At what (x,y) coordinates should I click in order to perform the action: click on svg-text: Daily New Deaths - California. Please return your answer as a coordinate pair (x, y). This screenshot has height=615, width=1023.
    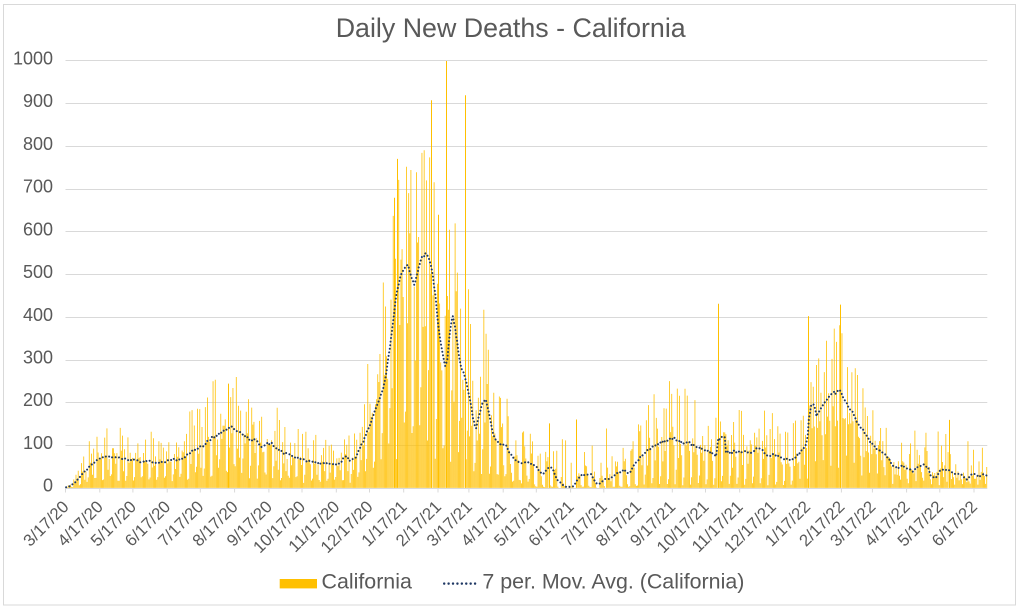
    Looking at the image, I should click on (511, 28).